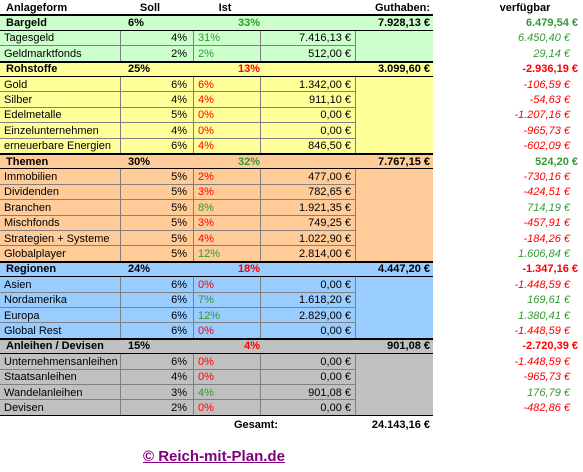 The width and height of the screenshot is (583, 472). I want to click on item-name: Immobilien, so click(31, 176).